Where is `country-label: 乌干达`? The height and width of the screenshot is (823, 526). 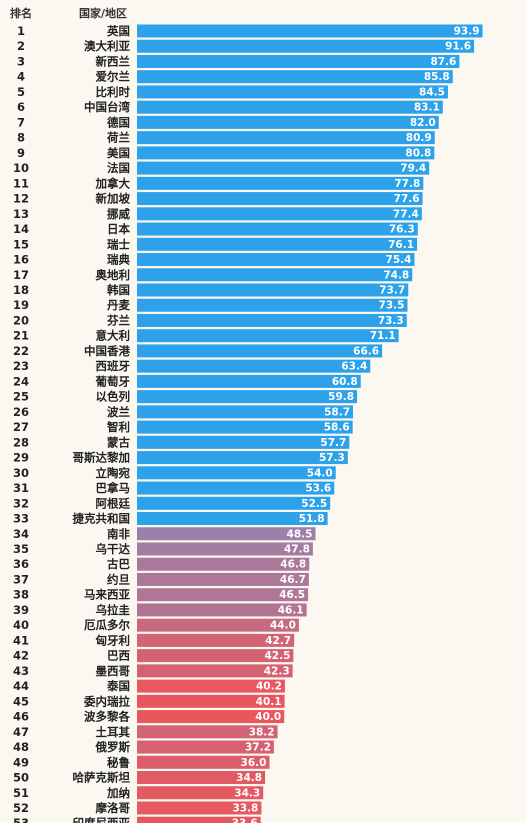 country-label: 乌干达 is located at coordinates (113, 549).